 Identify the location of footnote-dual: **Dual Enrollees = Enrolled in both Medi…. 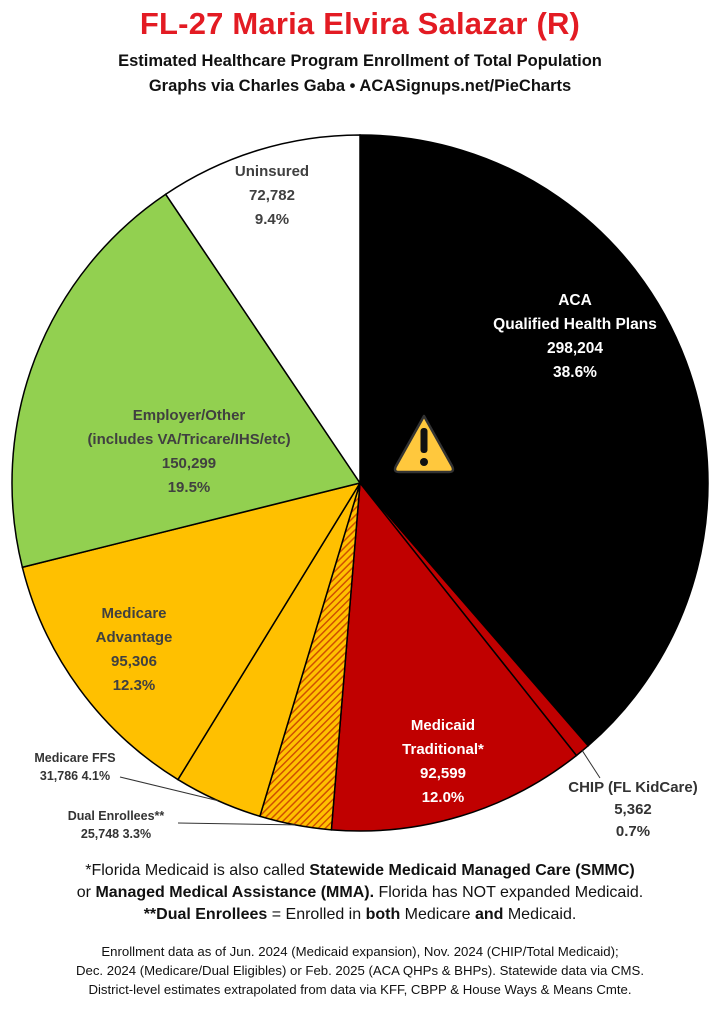
(360, 915).